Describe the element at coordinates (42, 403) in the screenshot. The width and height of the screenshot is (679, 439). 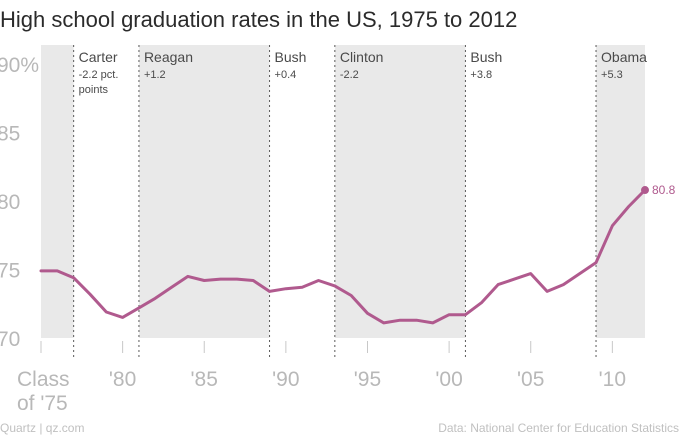
I see `x-tick-label-0-1: of '75` at that location.